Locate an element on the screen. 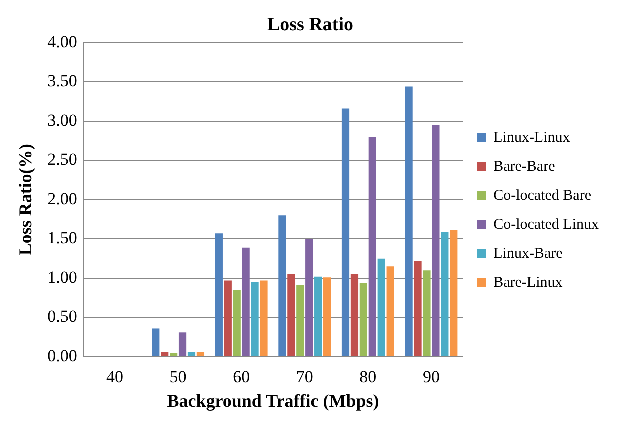 This screenshot has height=423, width=621. x-tick-label: 60 is located at coordinates (241, 377).